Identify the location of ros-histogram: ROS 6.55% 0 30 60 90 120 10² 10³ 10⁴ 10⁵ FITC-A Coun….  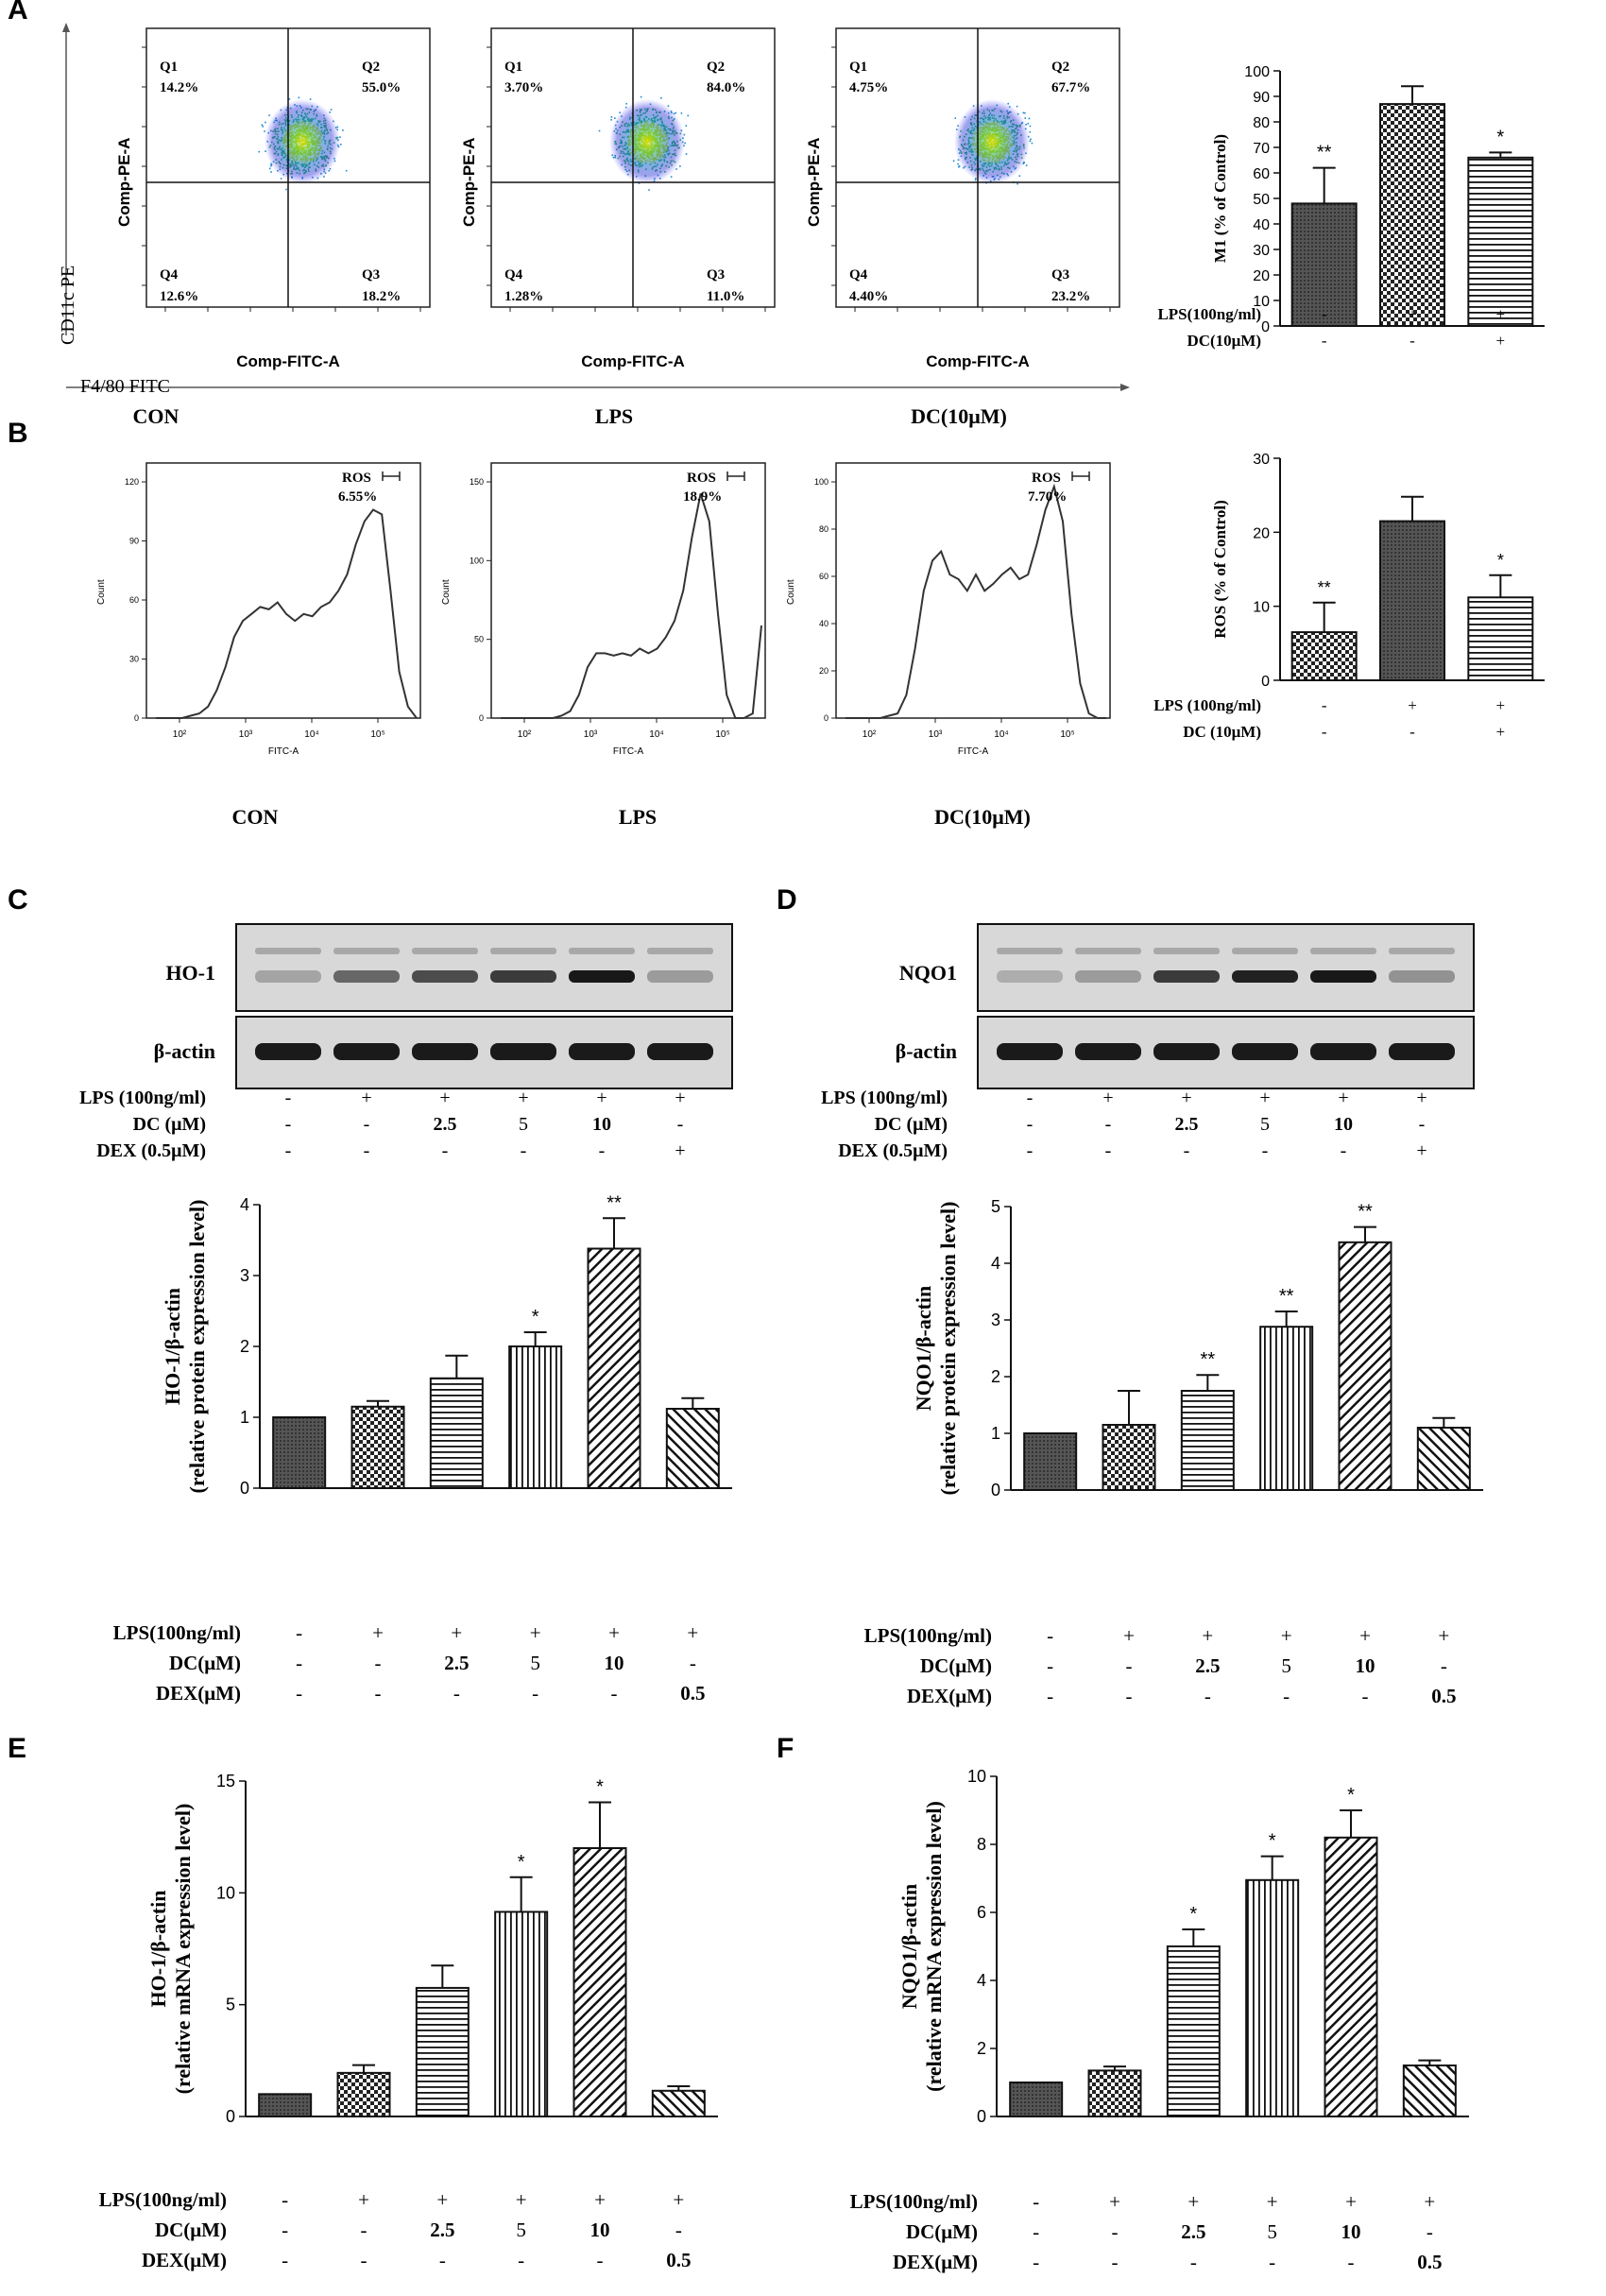
(258, 645).